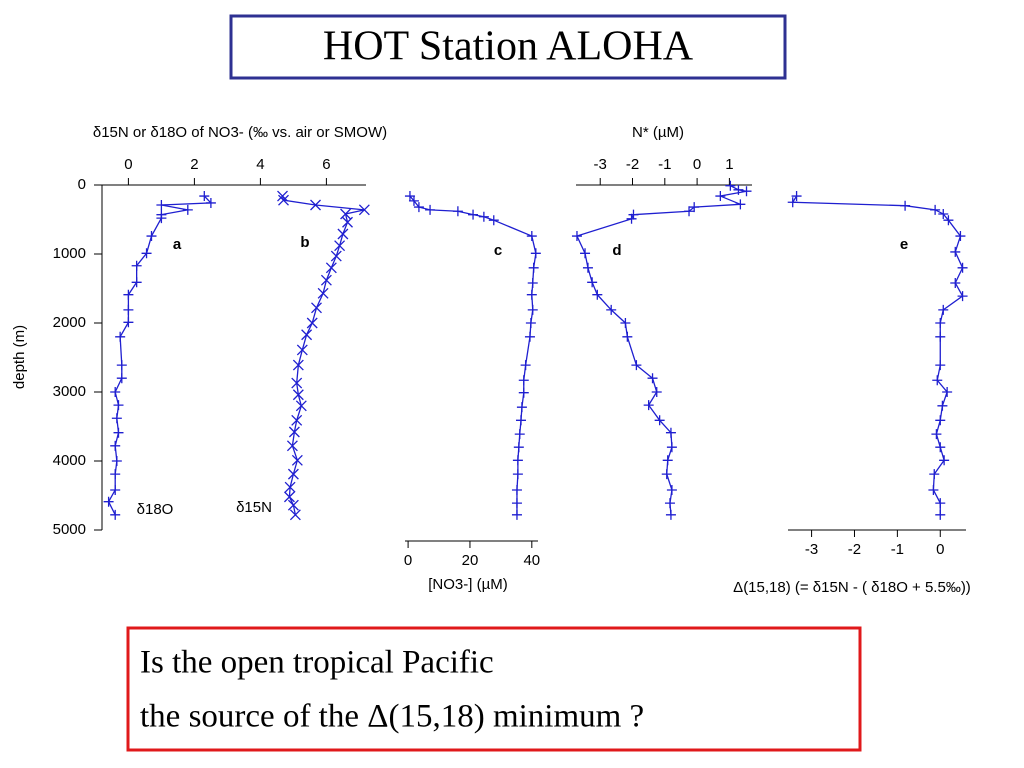 The image size is (1024, 768). I want to click on y-tick-label: 3000, so click(69, 391).